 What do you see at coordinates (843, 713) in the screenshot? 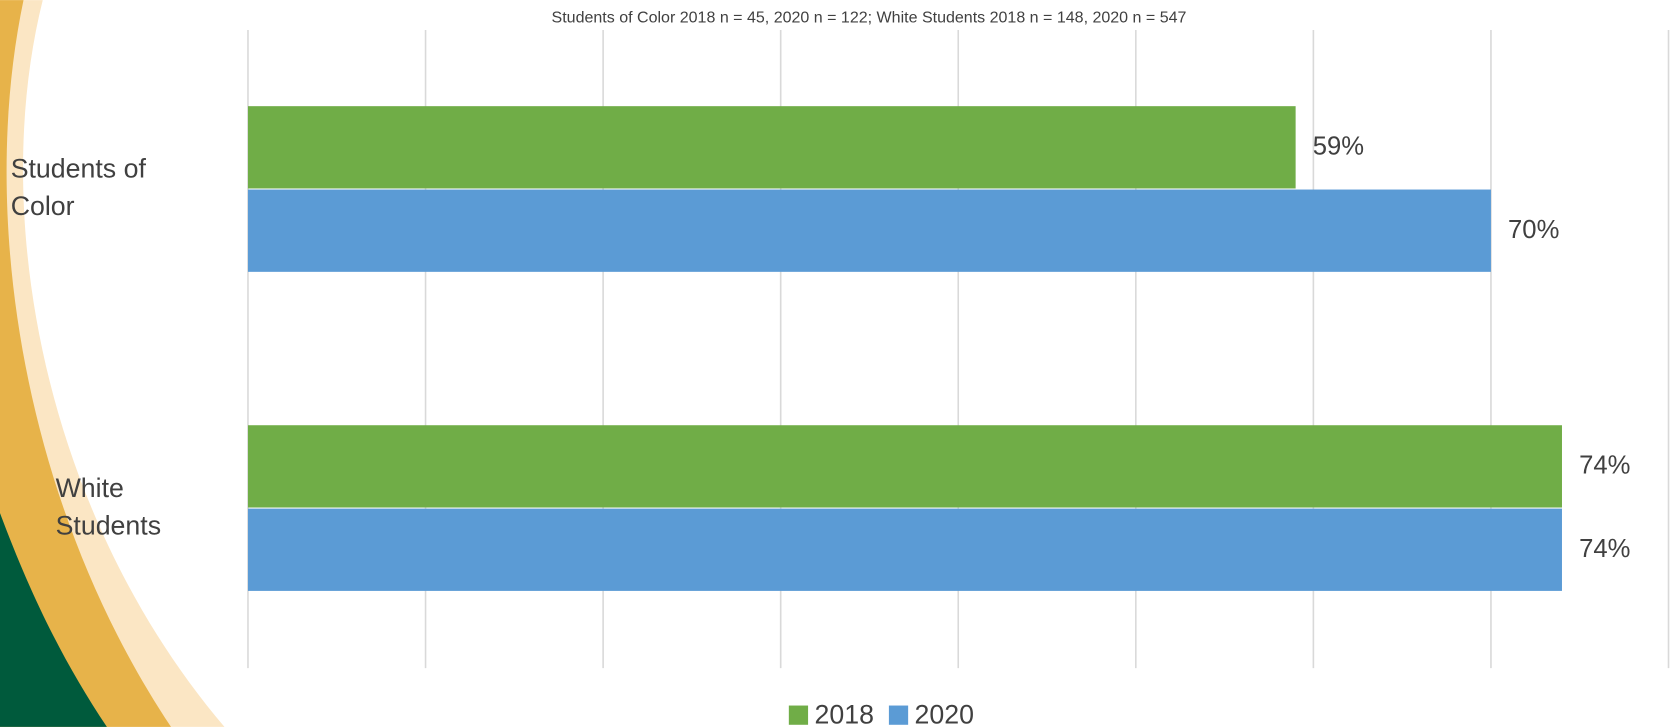
I see `legend-label: 2018` at bounding box center [843, 713].